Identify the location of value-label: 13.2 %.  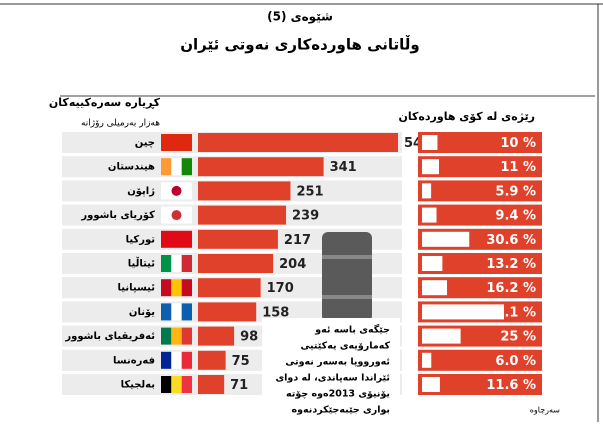
(511, 264).